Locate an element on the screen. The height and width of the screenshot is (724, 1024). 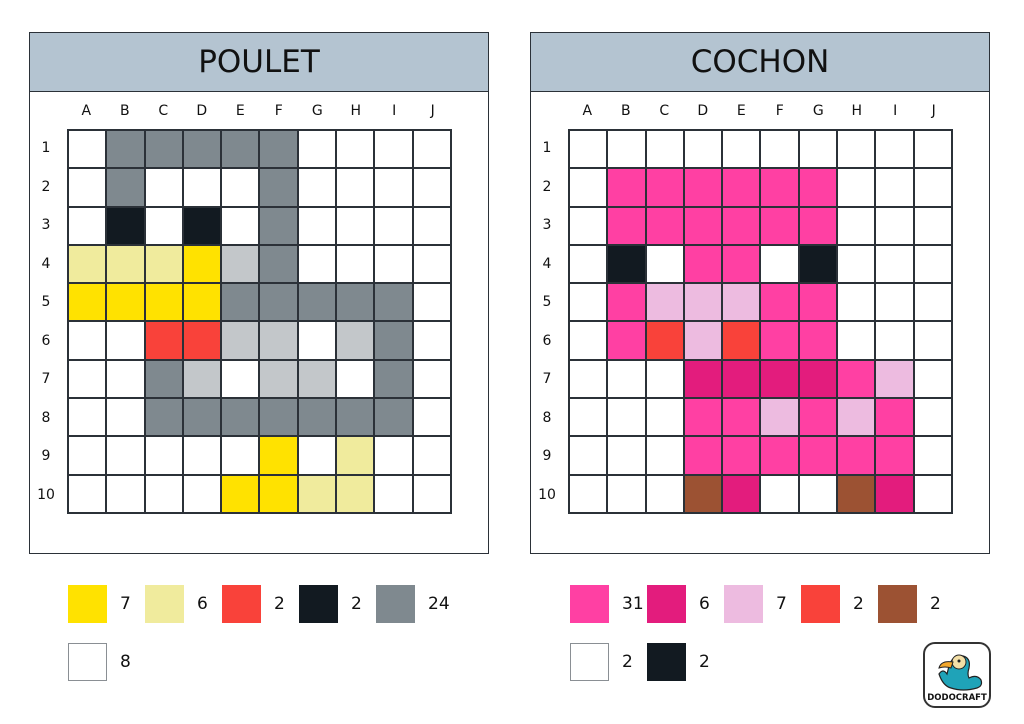
grid-cell-d7 is located at coordinates (202, 379).